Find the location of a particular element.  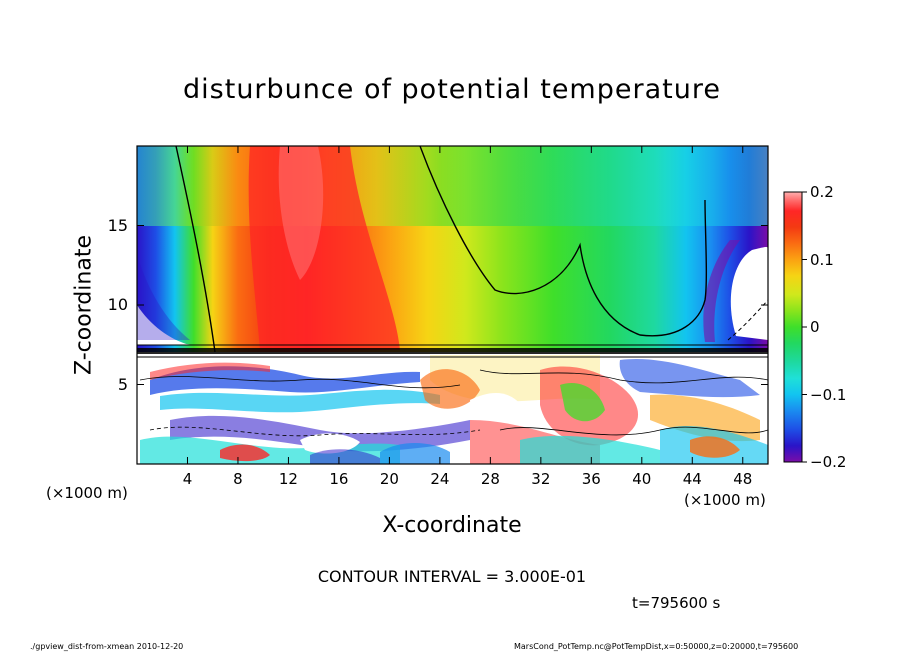

x-tick-label: 44 is located at coordinates (692, 479).